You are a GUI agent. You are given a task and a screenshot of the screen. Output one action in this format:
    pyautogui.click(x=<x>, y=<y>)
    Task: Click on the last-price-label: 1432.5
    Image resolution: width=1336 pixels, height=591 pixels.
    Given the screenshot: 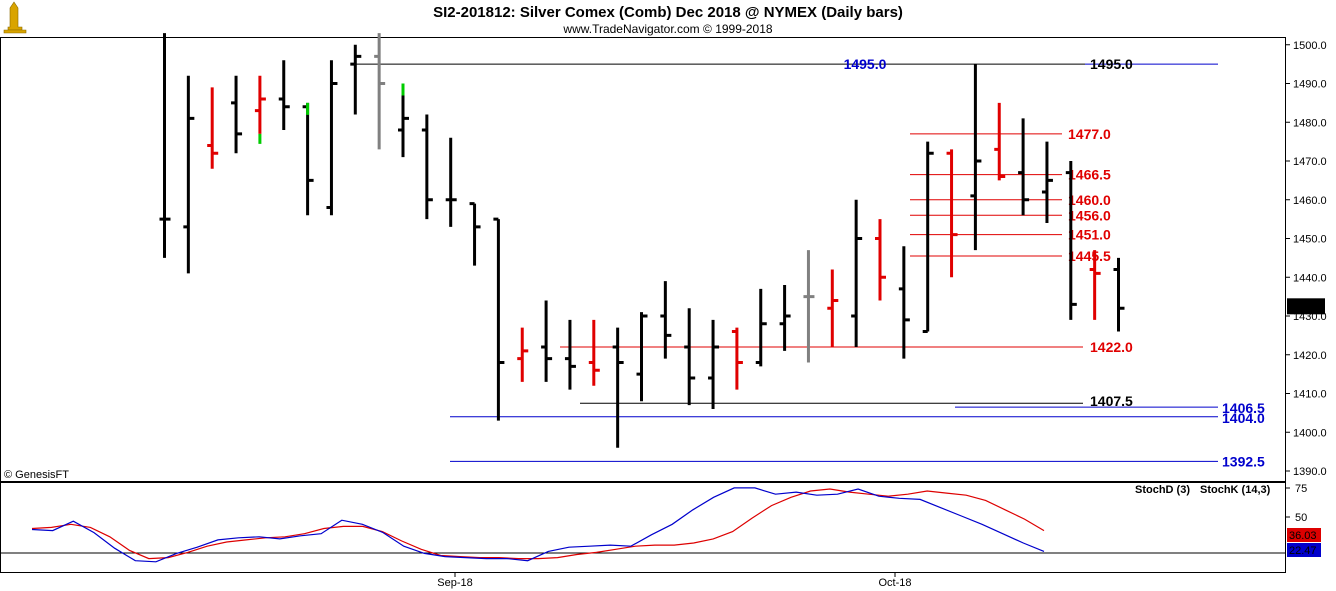 What is the action you would take?
    pyautogui.click(x=1306, y=307)
    